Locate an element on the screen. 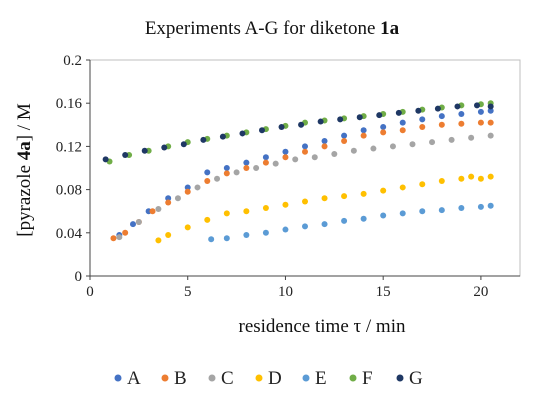  y-tick-label: 0.12 is located at coordinates (69, 147).